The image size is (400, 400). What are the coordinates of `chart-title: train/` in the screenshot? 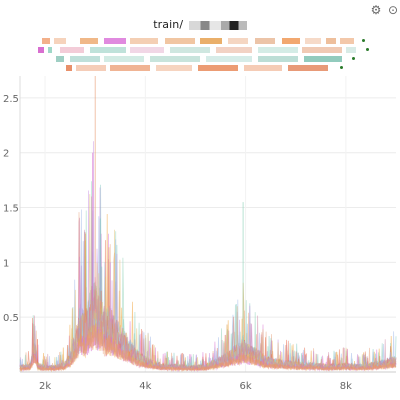 It's located at (200, 24).